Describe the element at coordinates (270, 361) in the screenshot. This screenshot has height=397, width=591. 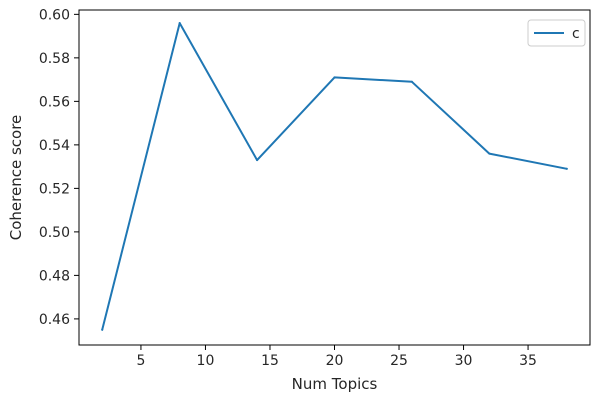
I see `x-tick-label-15: 15` at that location.